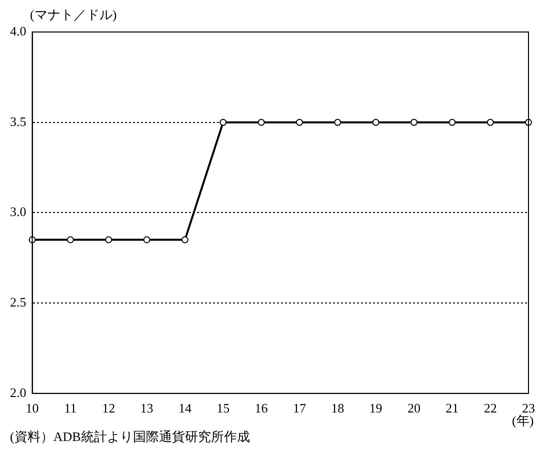 The image size is (543, 451). Describe the element at coordinates (375, 408) in the screenshot. I see `x-tick-label: 19` at that location.